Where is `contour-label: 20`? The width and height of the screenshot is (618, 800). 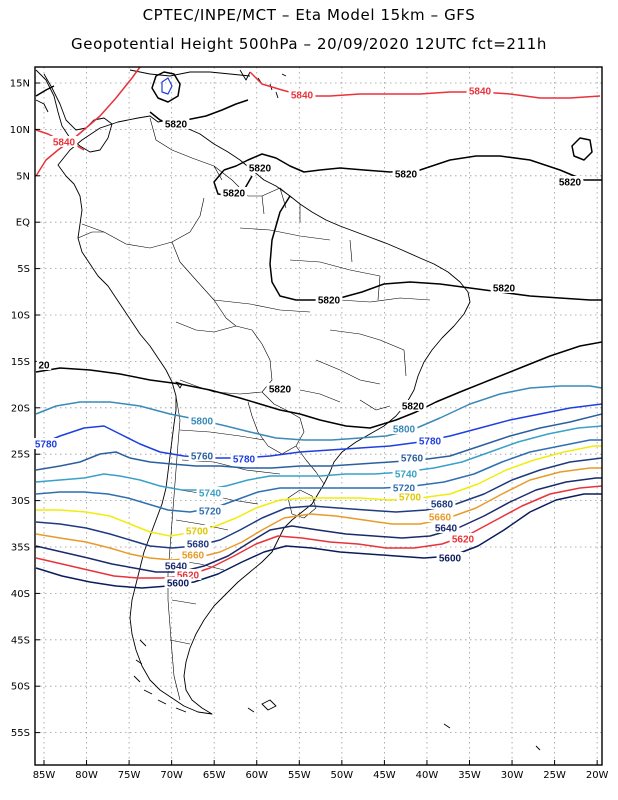
contour-label: 20 is located at coordinates (44, 366).